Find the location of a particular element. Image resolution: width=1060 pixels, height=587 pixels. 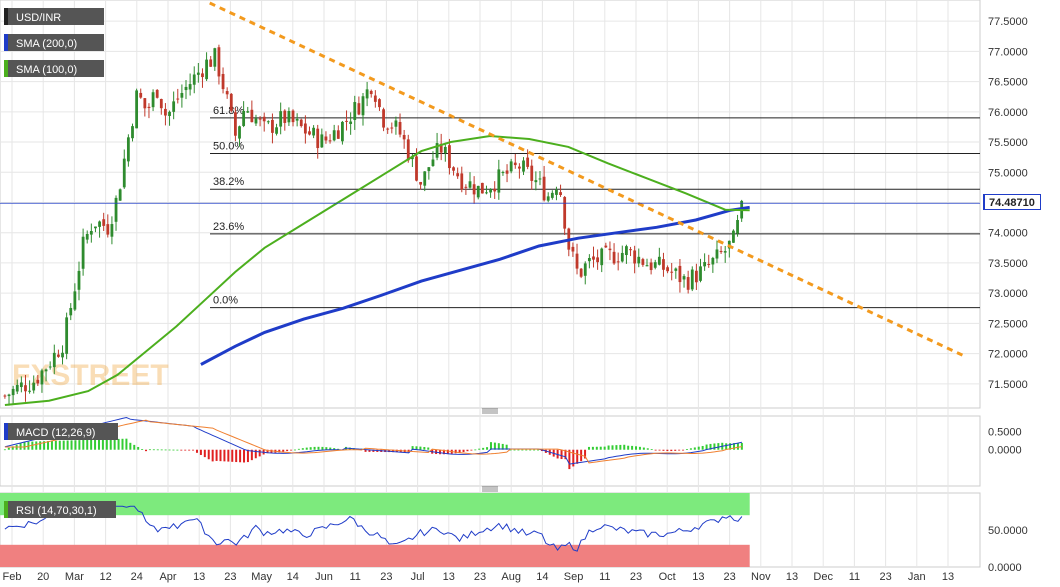

price-tick-label: 72.5000 is located at coordinates (1008, 324).